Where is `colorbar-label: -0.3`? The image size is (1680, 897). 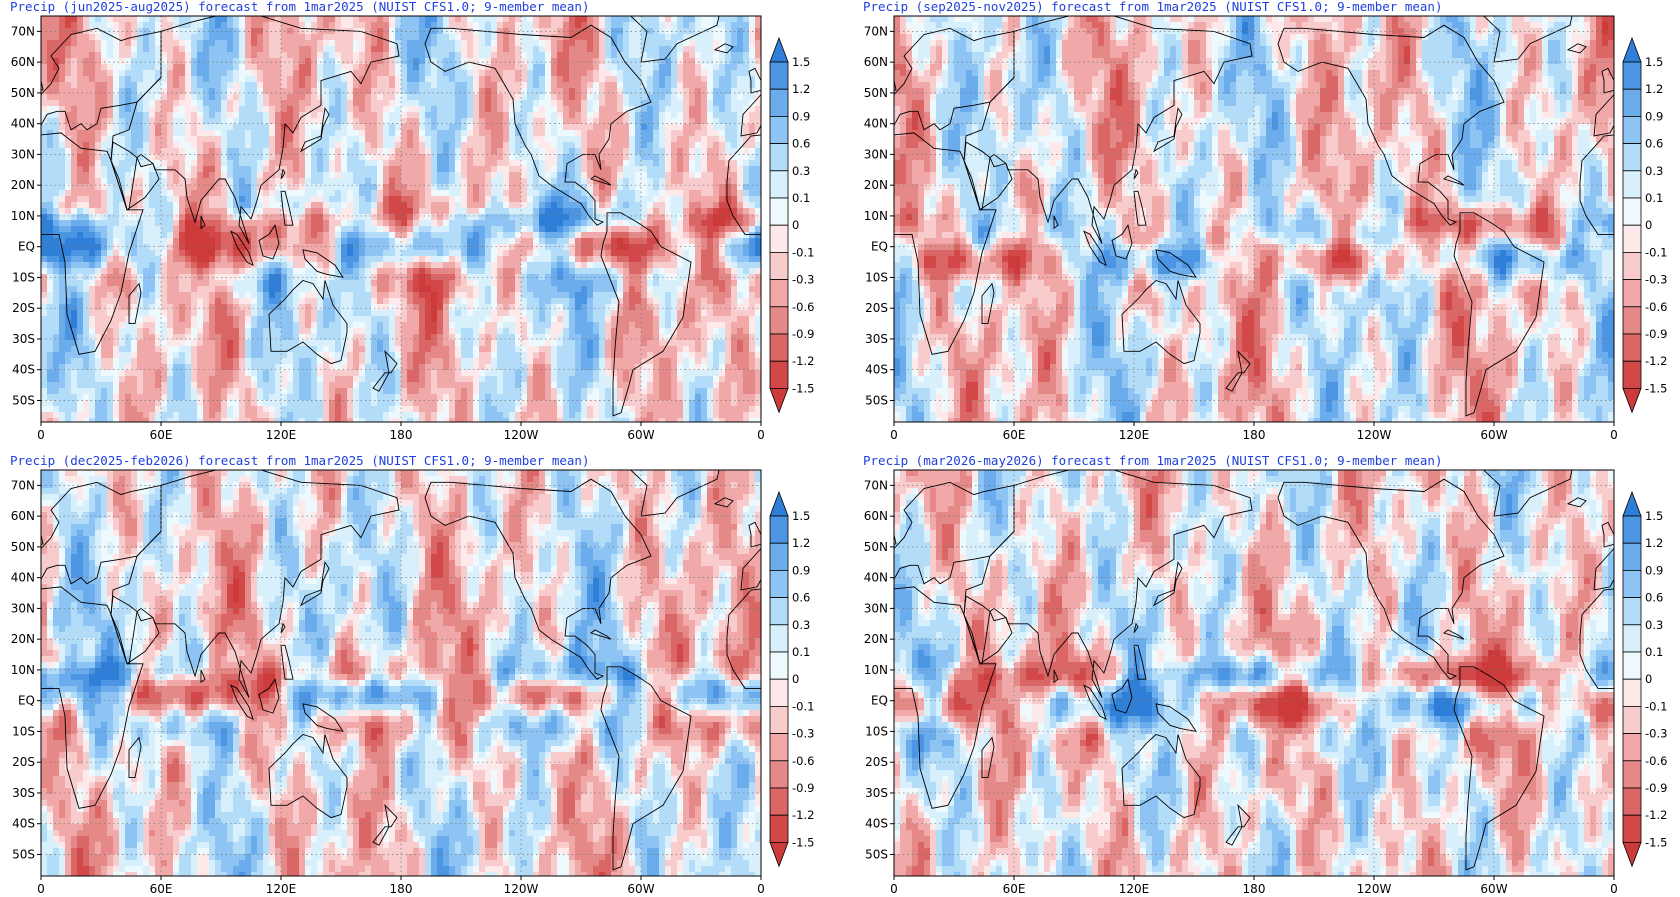
colorbar-label: -0.3 is located at coordinates (803, 734).